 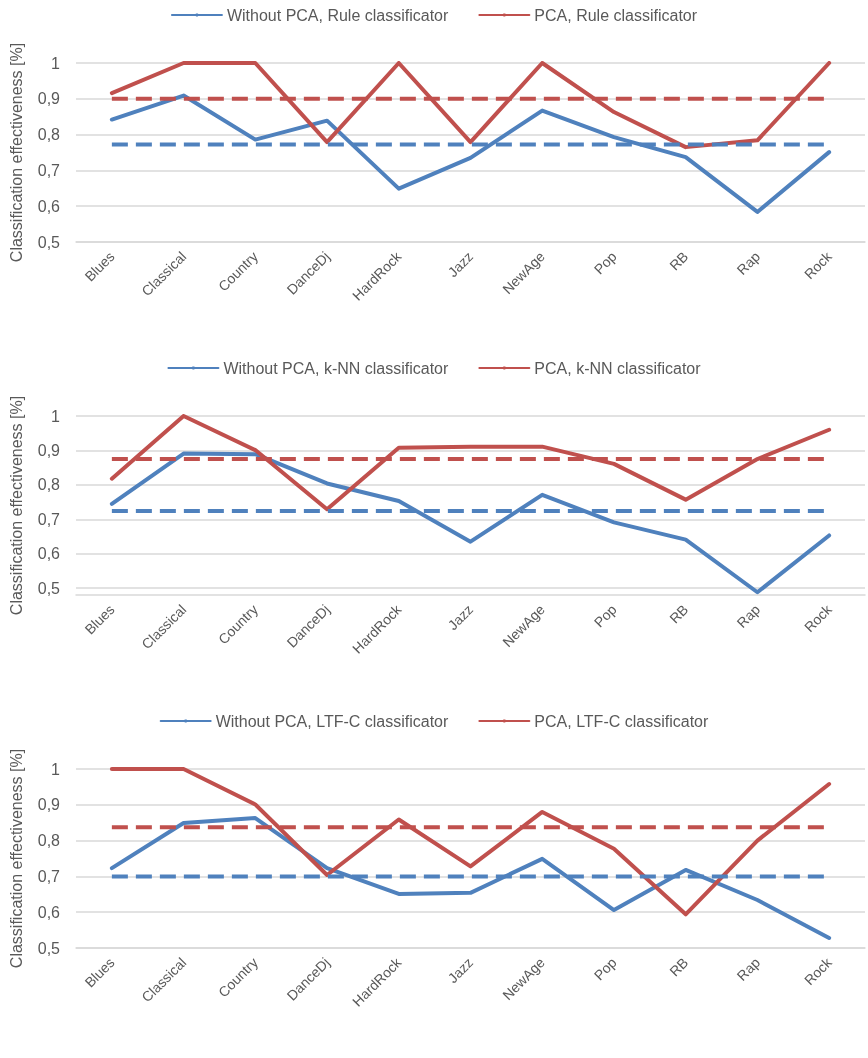 What do you see at coordinates (338, 15) in the screenshot?
I see `legend-label: Without PCA, Rule classificator` at bounding box center [338, 15].